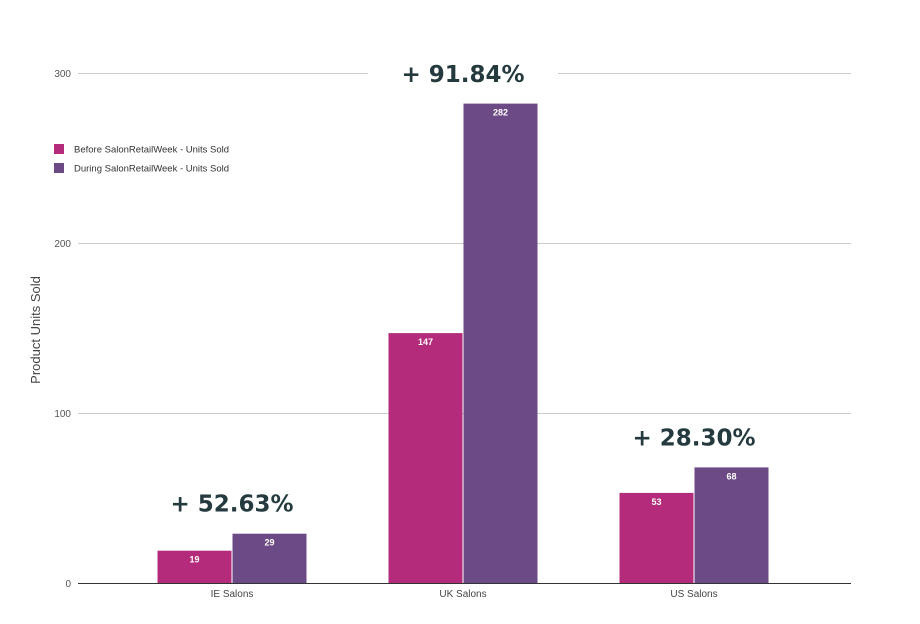  What do you see at coordinates (500, 113) in the screenshot?
I see `data-label: 282` at bounding box center [500, 113].